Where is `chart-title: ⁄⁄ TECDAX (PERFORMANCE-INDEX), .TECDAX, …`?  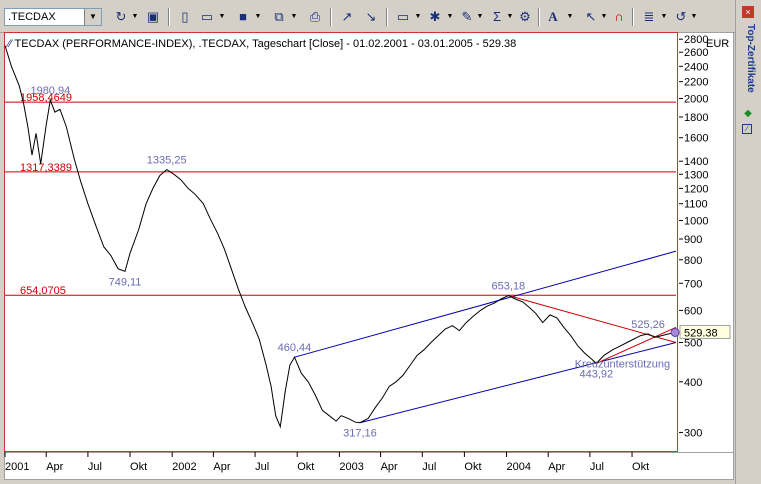 chart-title: ⁄⁄ TECDAX (PERFORMANCE-INDEX), .TECDAX, … is located at coordinates (262, 44).